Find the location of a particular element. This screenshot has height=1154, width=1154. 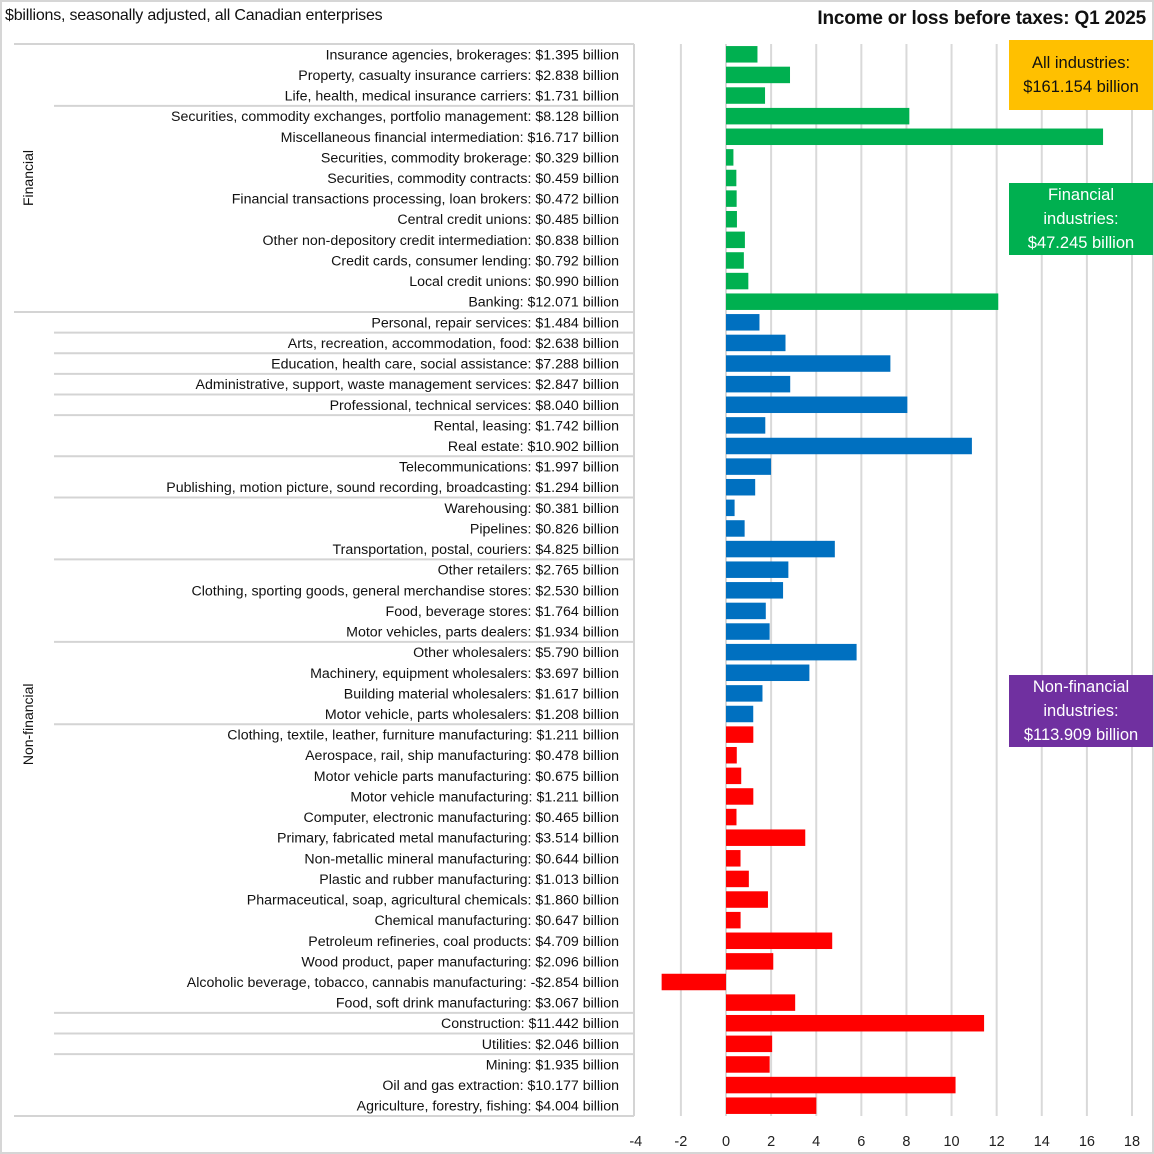

value-label: $1.484 billion is located at coordinates (577, 323).